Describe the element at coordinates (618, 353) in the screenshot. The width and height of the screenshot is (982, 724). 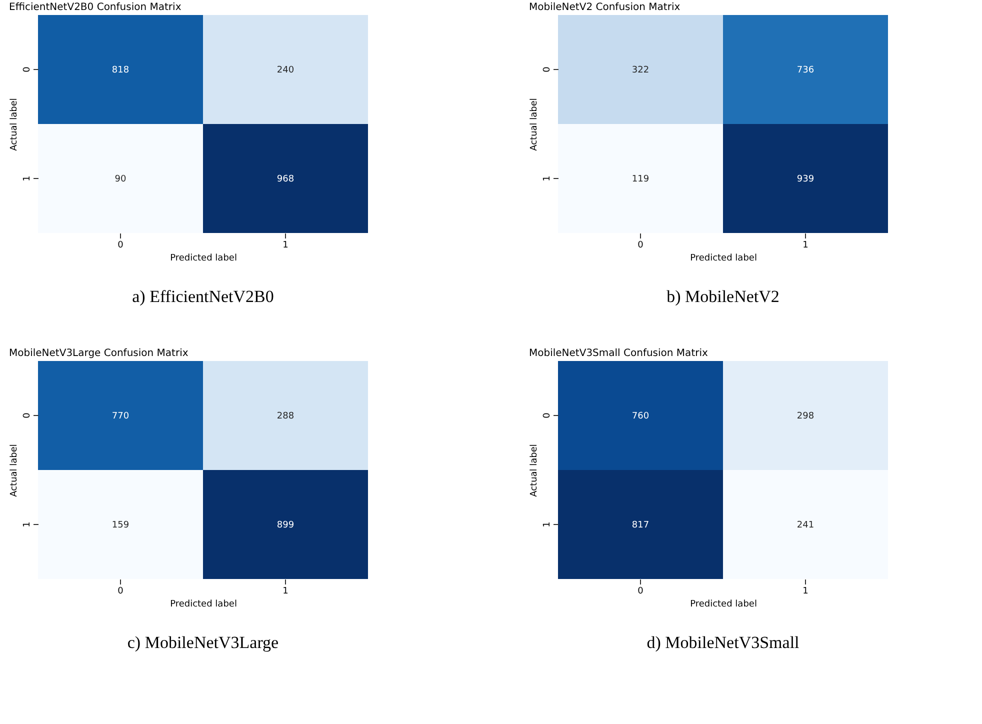
I see `chart-title: MobileNetV3Small Confusion Matrix` at that location.